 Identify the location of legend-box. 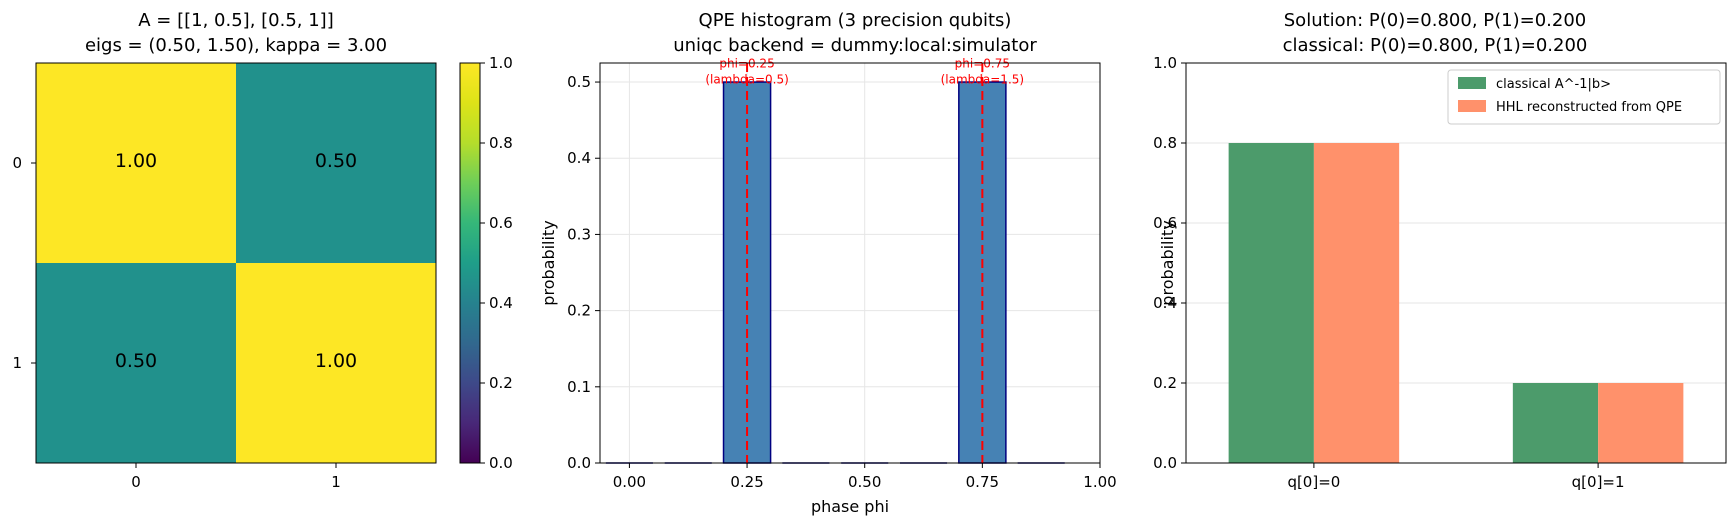
(1584, 97).